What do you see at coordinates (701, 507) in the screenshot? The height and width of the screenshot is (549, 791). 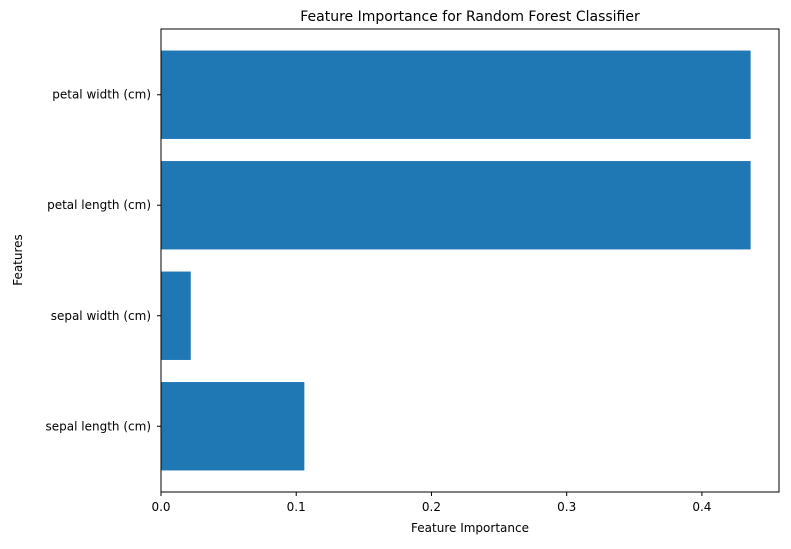 I see `x-tick-label: 0.4` at bounding box center [701, 507].